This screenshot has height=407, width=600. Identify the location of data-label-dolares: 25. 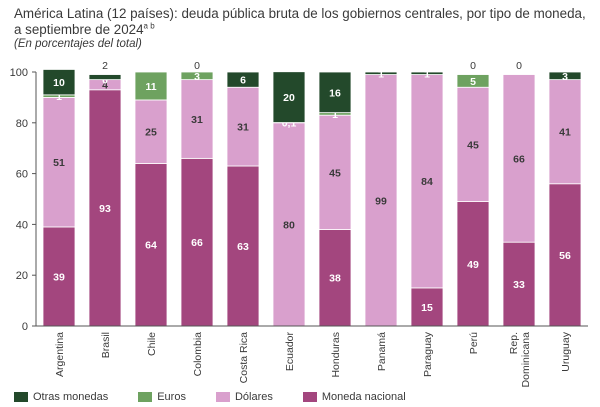
(151, 133).